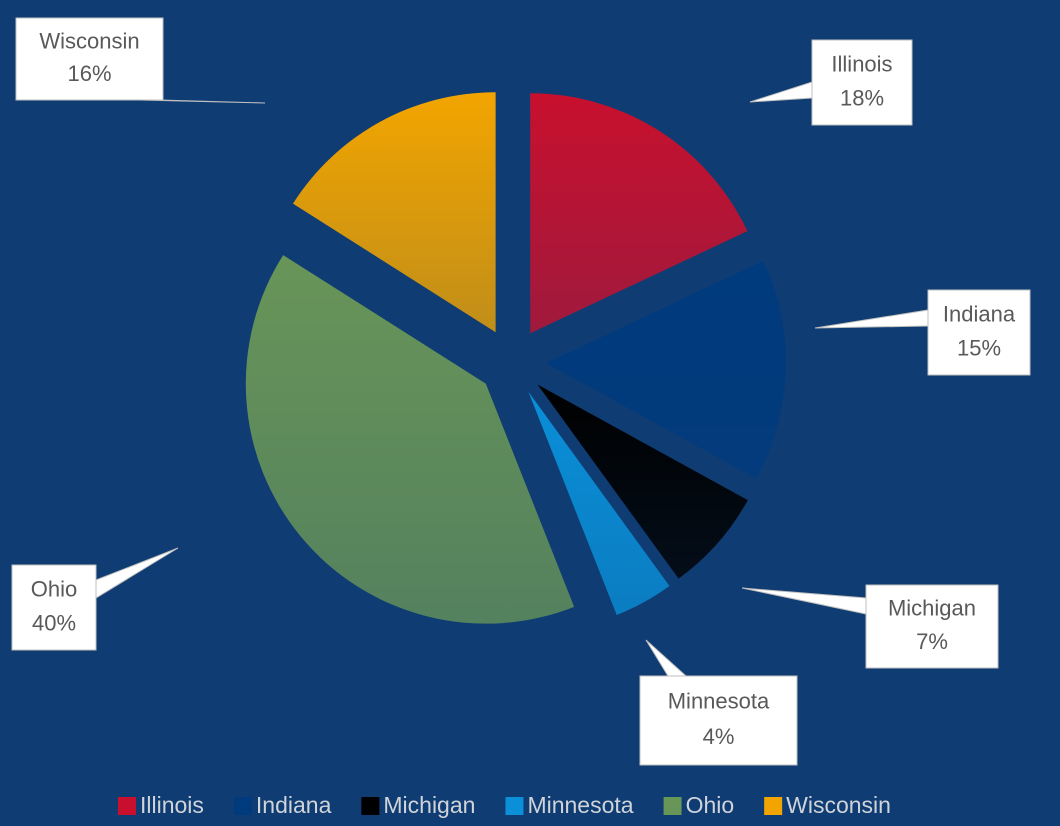 The width and height of the screenshot is (1060, 826). I want to click on label-category: Wisconsin, so click(89, 40).